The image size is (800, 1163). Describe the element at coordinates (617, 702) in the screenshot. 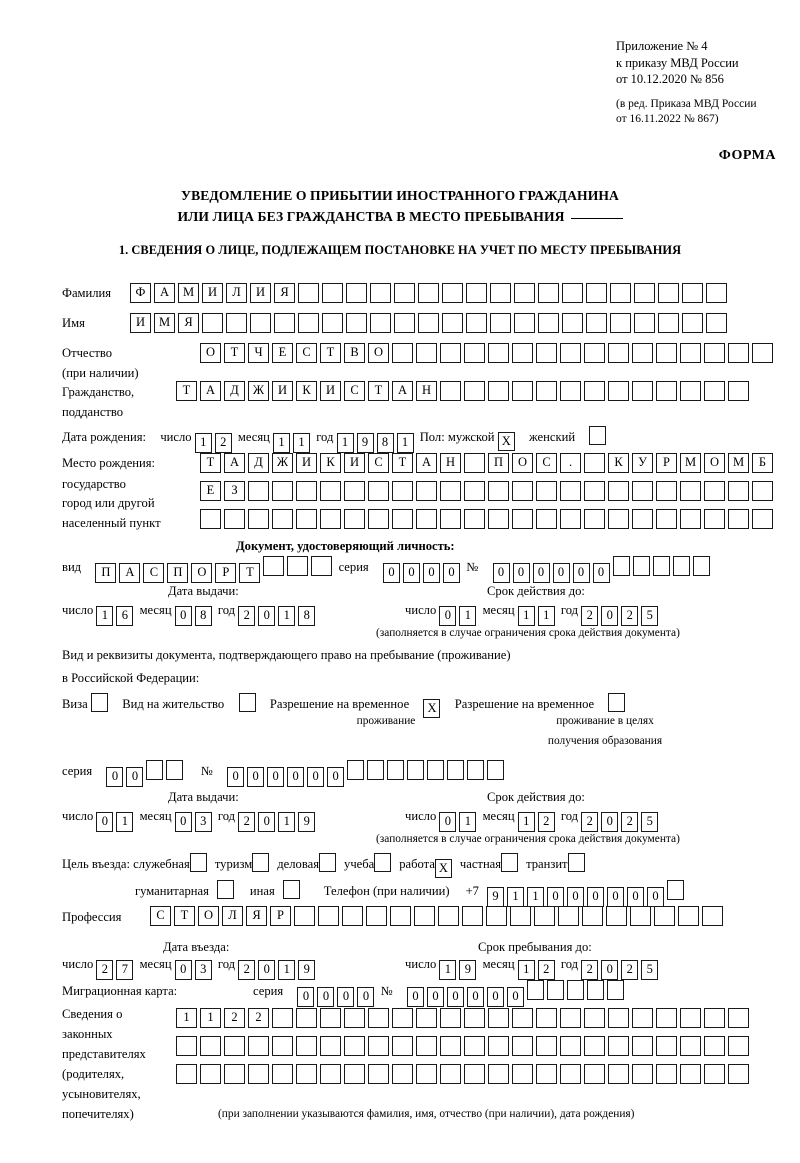

I see `education-residence-checkbox` at that location.